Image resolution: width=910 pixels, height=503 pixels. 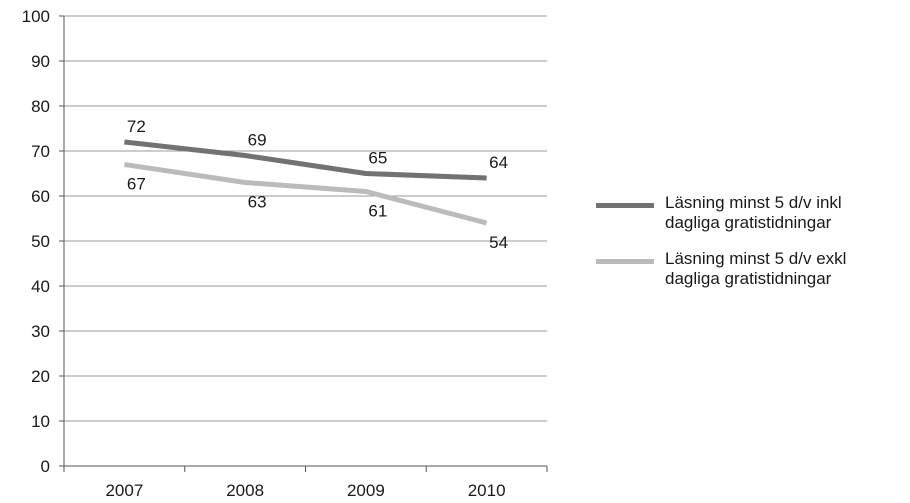 I want to click on y-tick-label: 0, so click(x=45, y=466).